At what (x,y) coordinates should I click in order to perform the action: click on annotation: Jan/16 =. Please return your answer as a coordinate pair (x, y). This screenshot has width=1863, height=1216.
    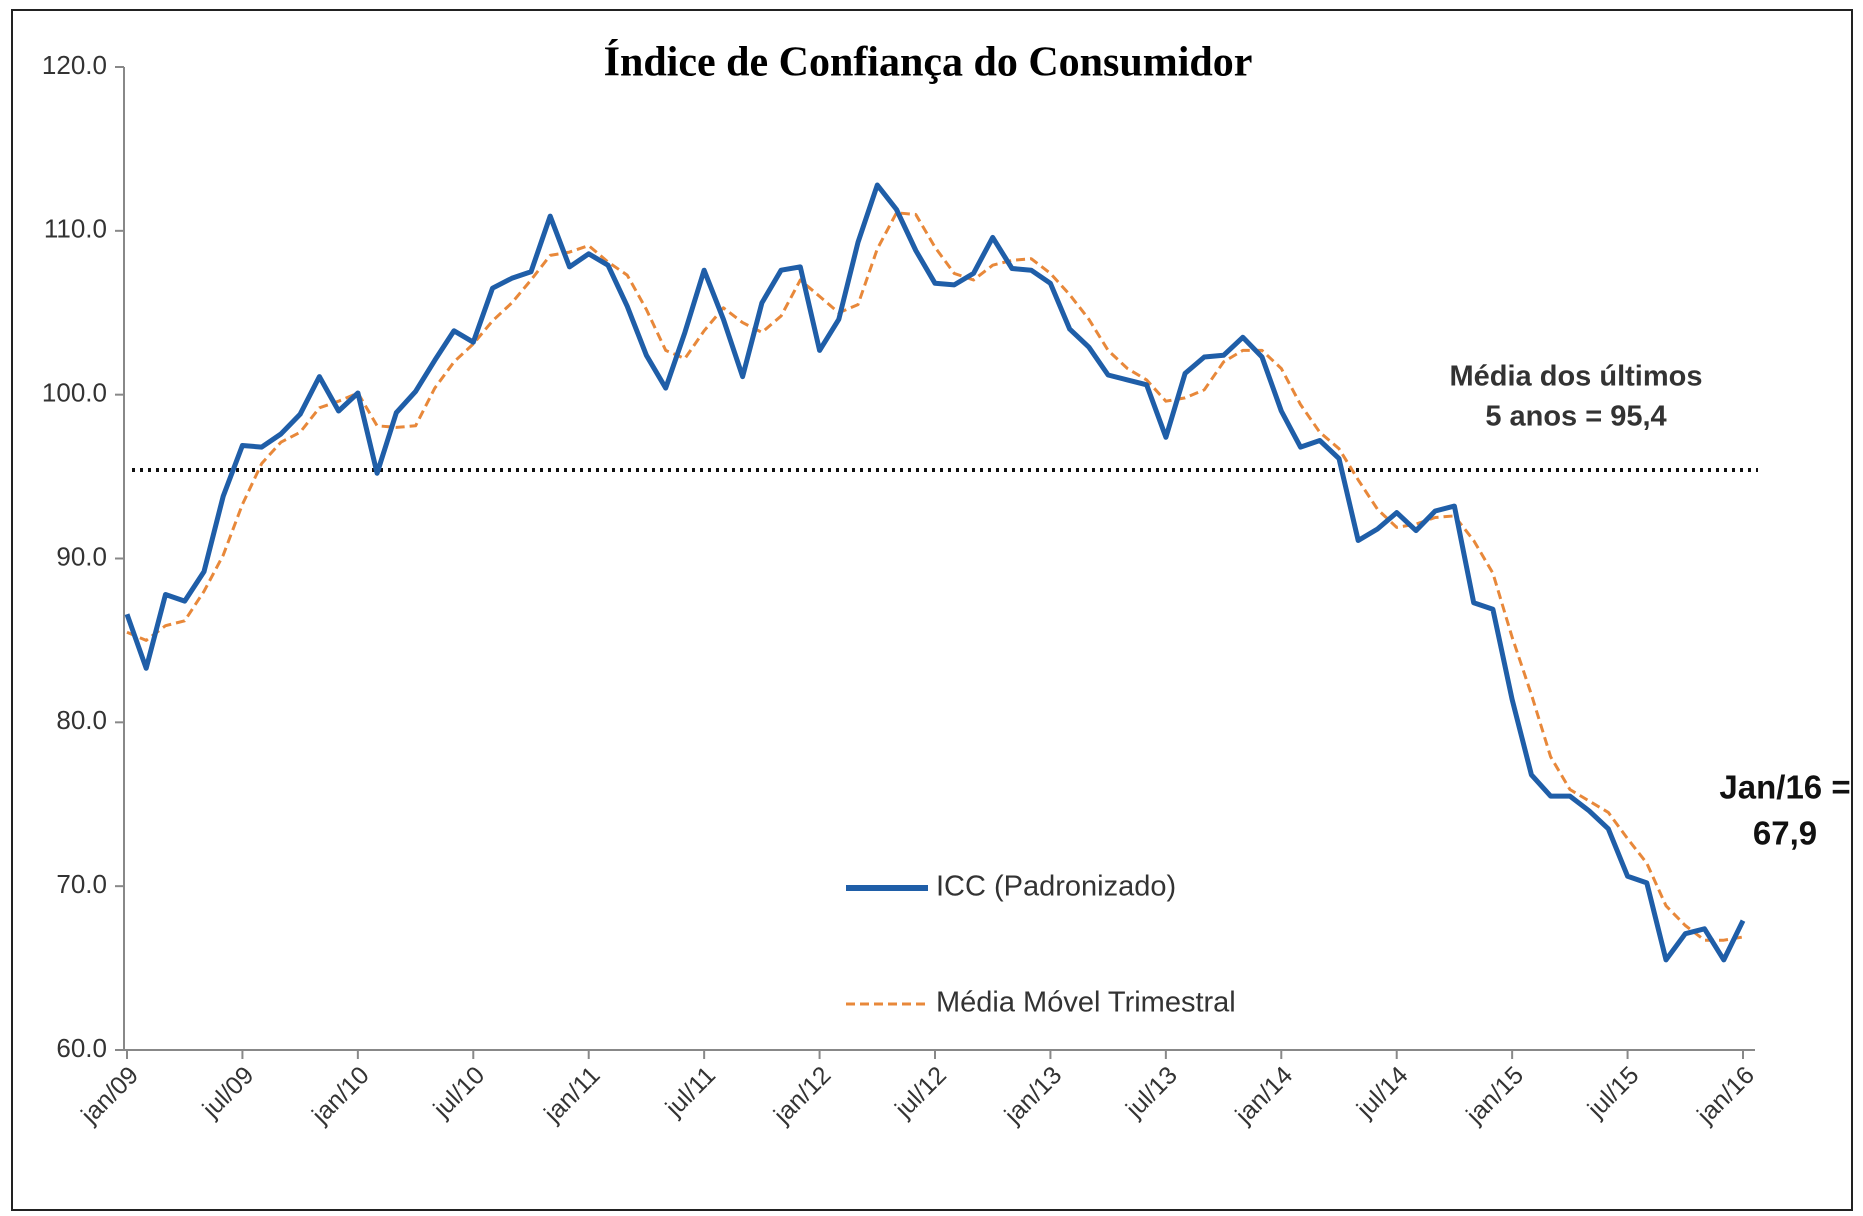
    Looking at the image, I should click on (1784, 787).